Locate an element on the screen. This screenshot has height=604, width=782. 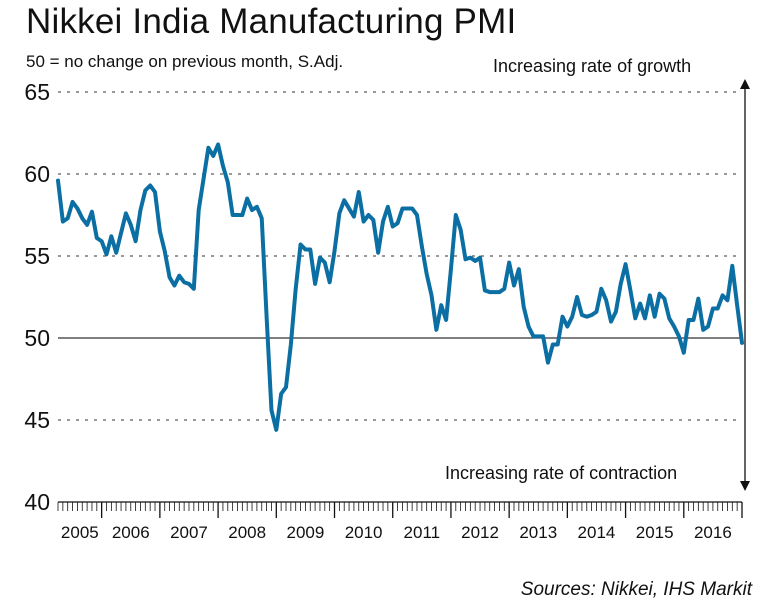
x-tick-label: 2008 is located at coordinates (247, 532).